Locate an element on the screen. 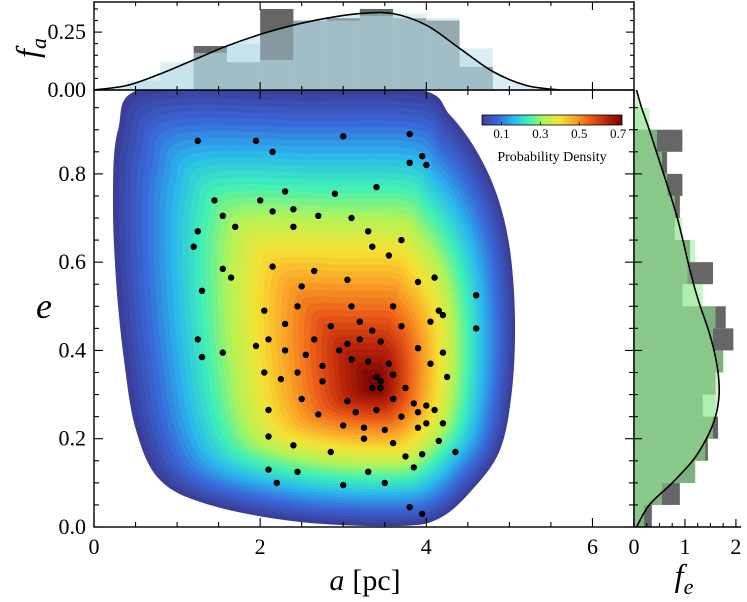  right-kde-fill is located at coordinates (677, 308).